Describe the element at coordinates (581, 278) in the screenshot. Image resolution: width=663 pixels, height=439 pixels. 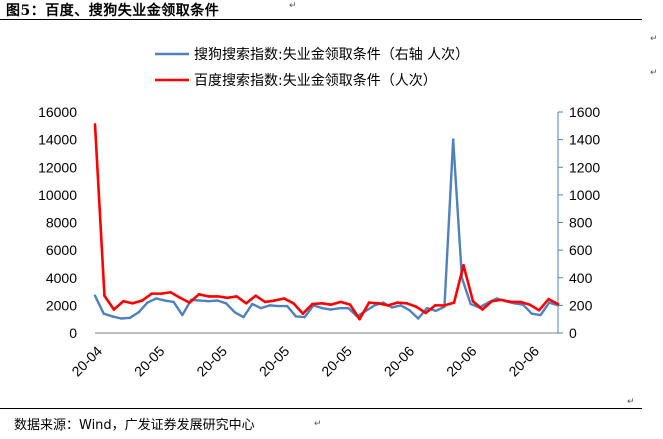
I see `right-axis-tick-label: 400` at that location.